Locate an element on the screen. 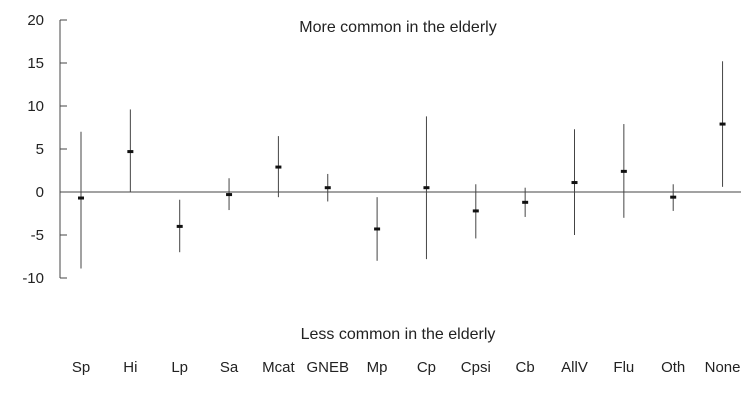  error-bar-mp is located at coordinates (377, 229).